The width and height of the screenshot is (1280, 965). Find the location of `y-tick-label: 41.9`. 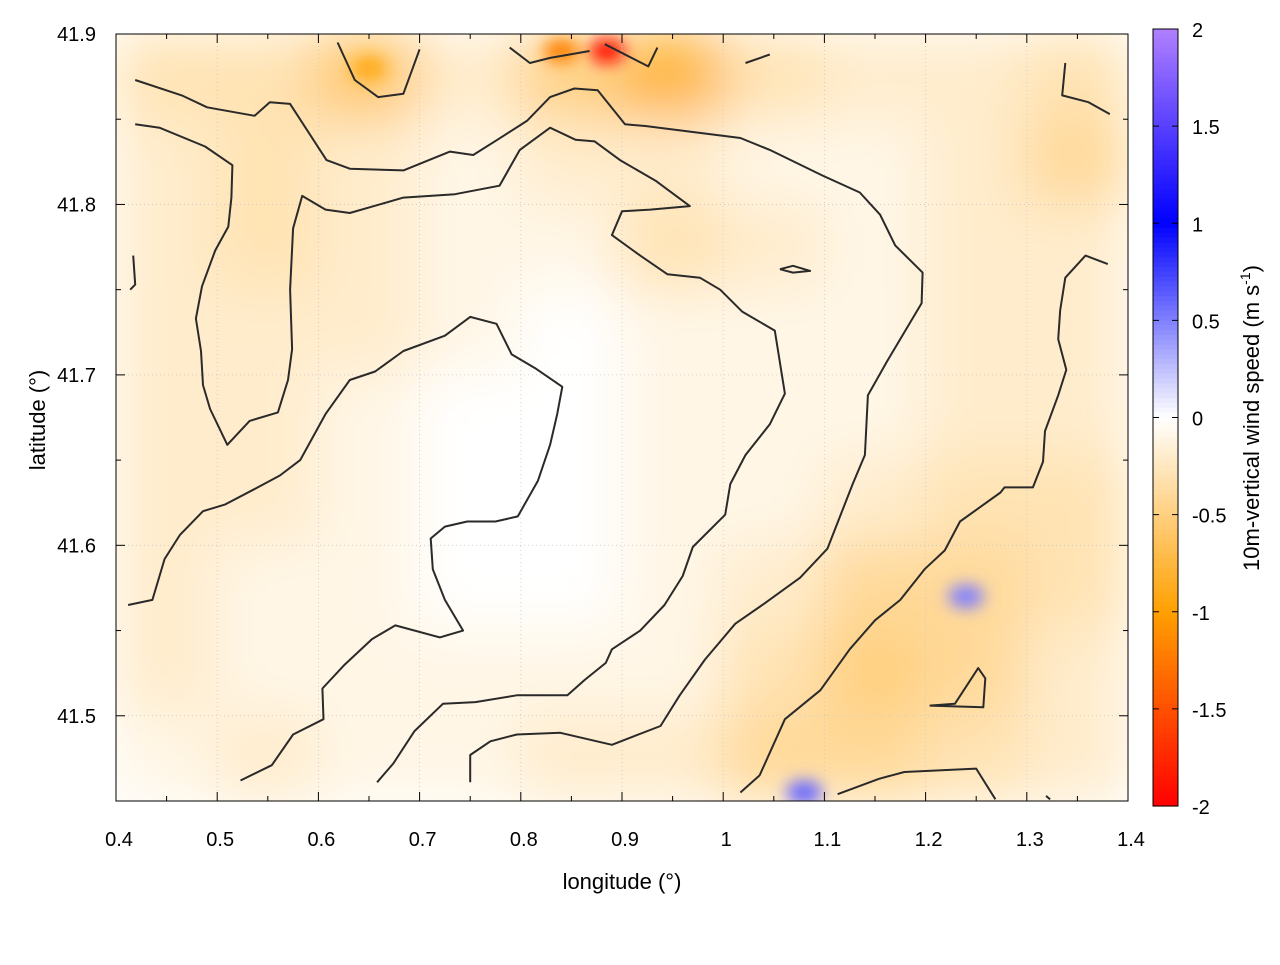

y-tick-label: 41.9 is located at coordinates (76, 35).